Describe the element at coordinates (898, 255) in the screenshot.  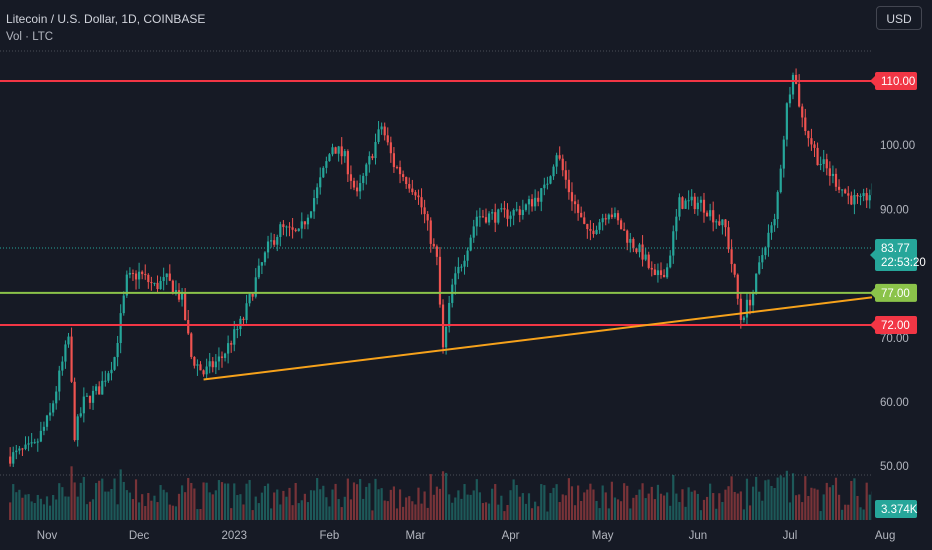
I see `last-price-label: 83.77 22:53:20` at that location.